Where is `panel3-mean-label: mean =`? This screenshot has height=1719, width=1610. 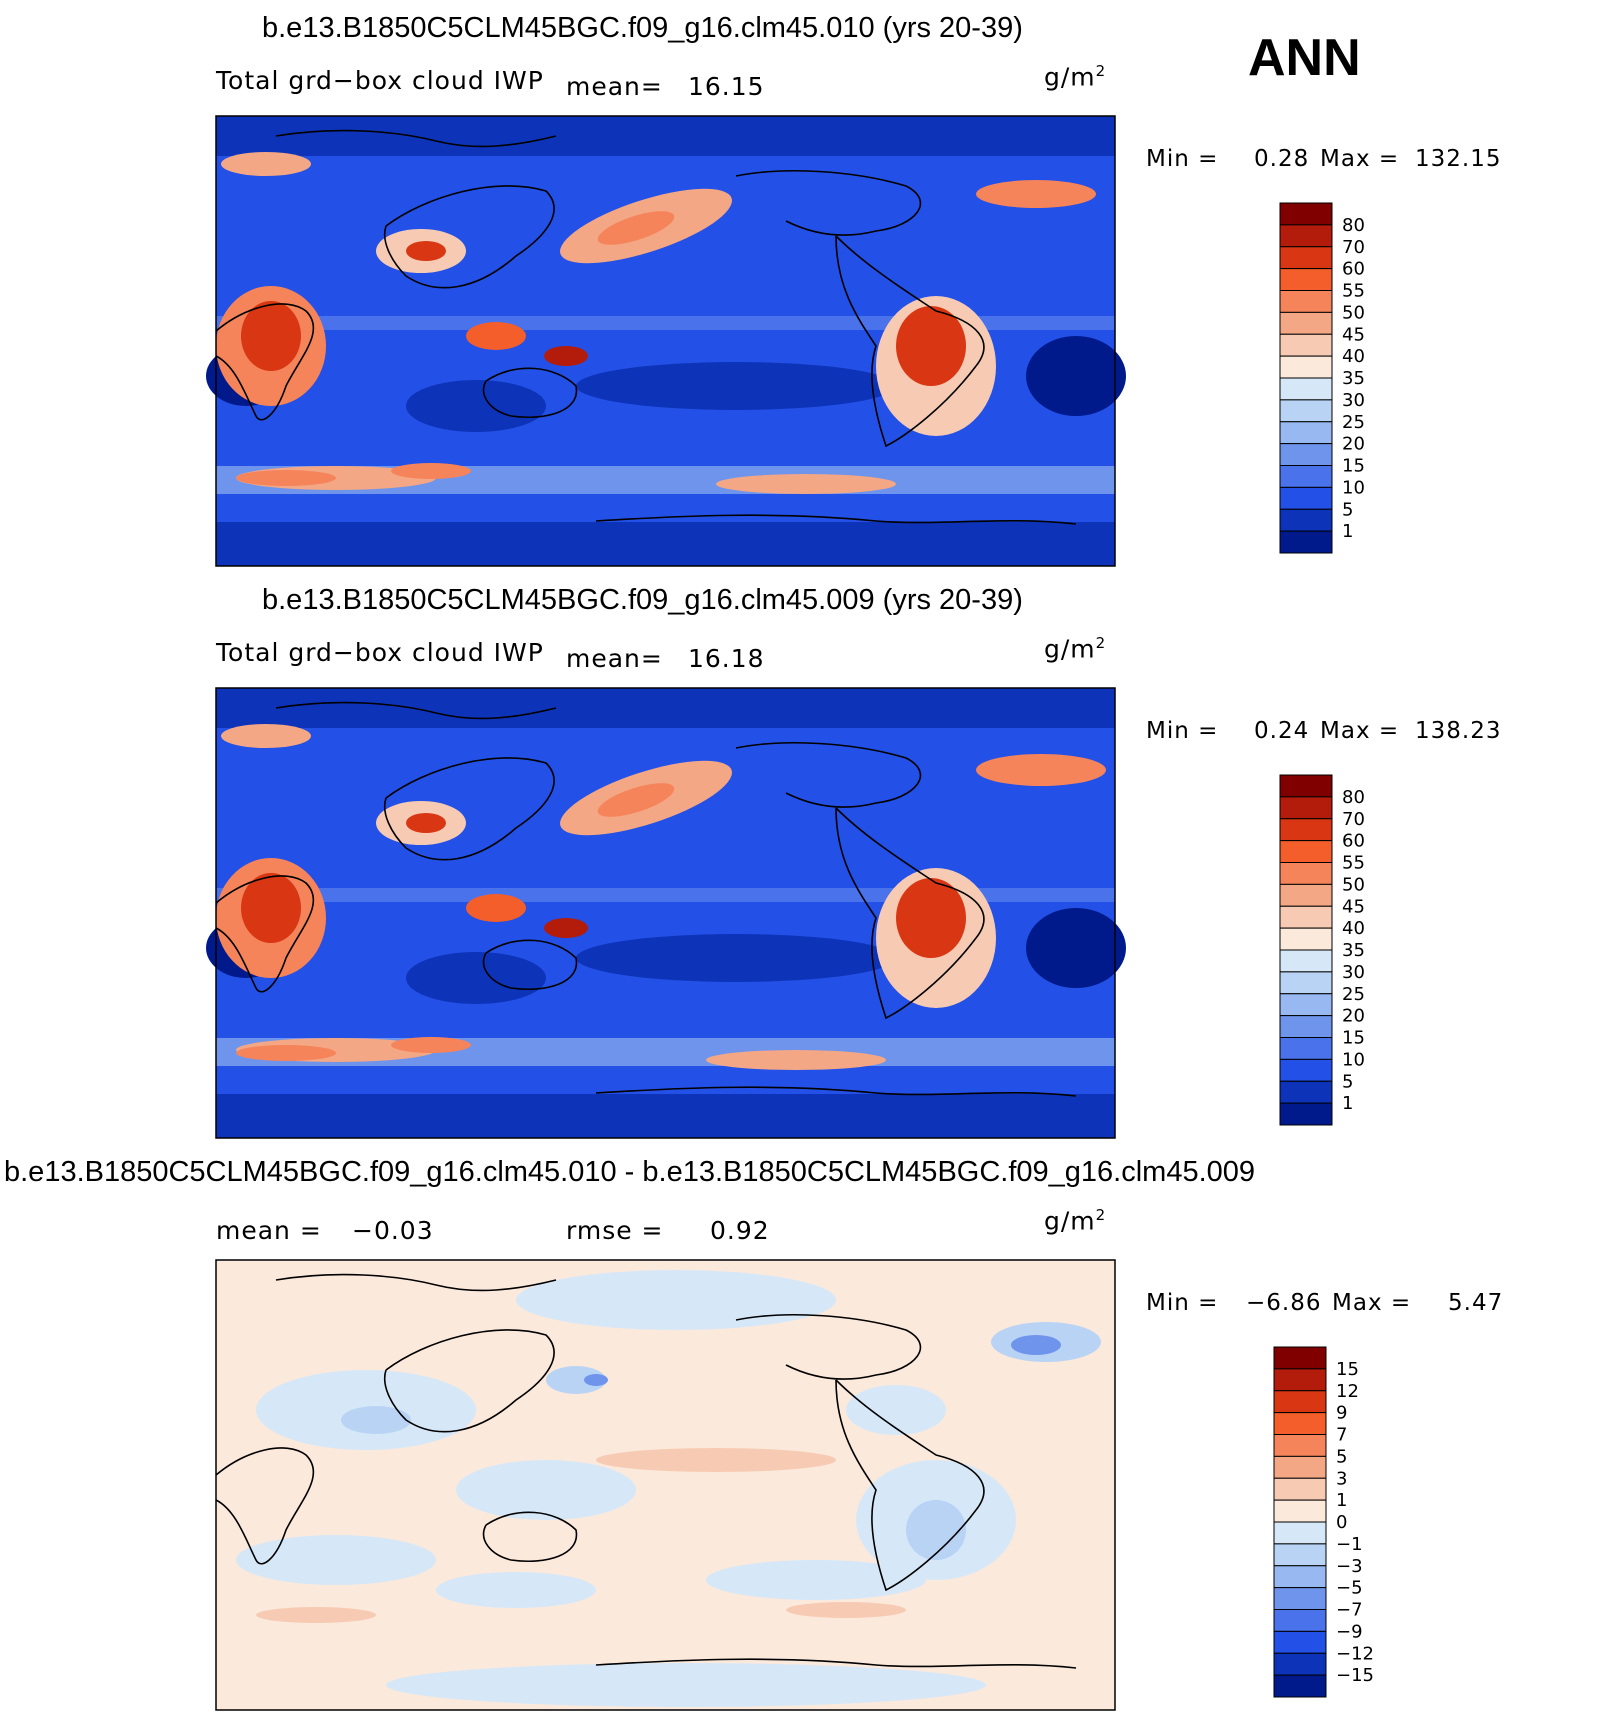
panel3-mean-label: mean = is located at coordinates (269, 1230).